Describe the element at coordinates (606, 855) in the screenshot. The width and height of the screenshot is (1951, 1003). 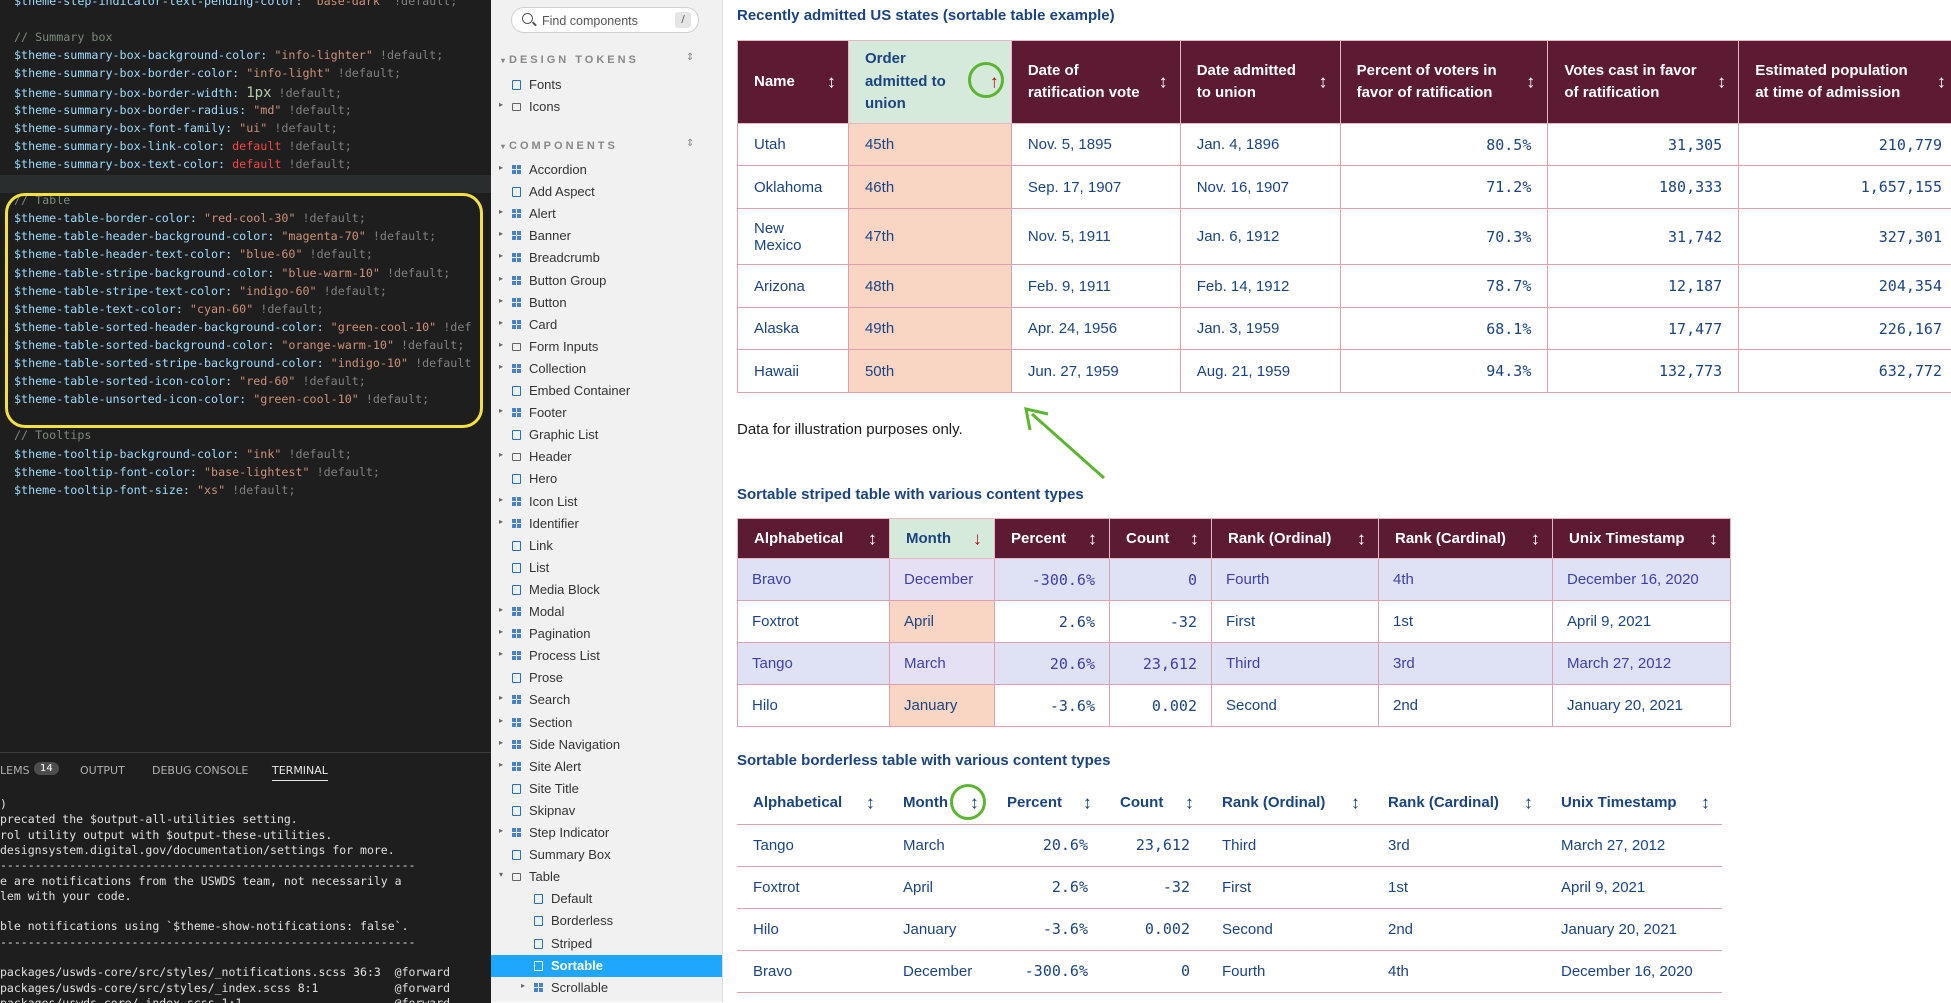
I see `sidebar-item-summary-box: Summary Box` at that location.